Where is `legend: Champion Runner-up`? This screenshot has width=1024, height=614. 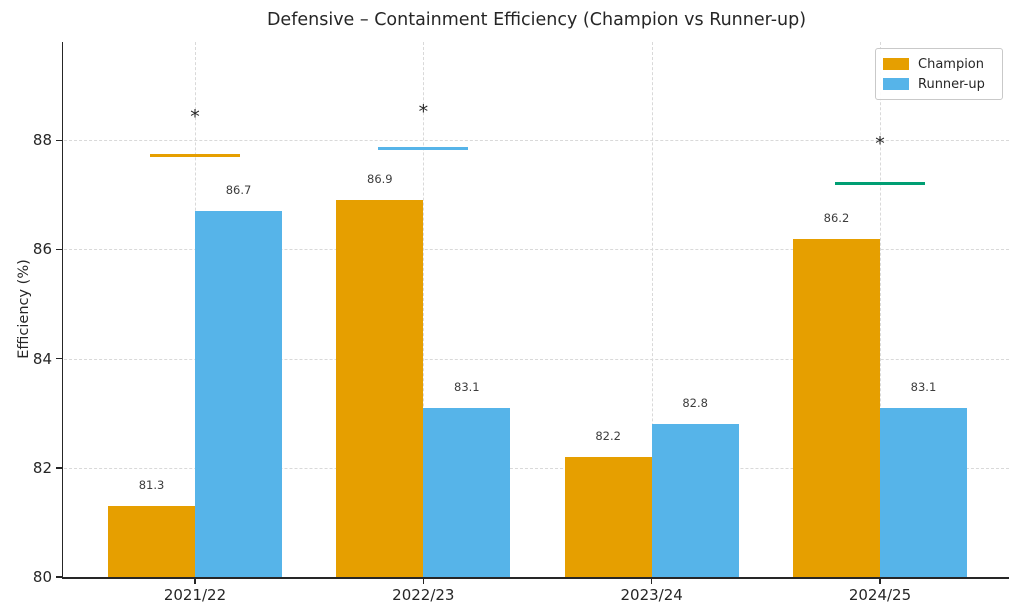
legend: Champion Runner-up is located at coordinates (939, 74).